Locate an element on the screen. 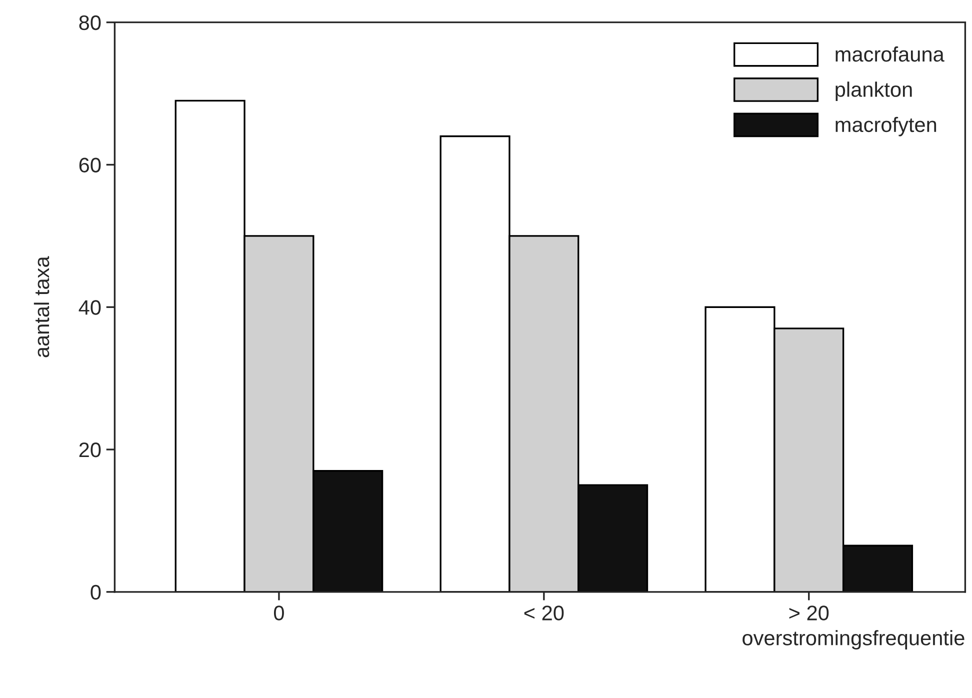 This screenshot has height=698, width=972. legend-label: macrofauna is located at coordinates (890, 54).